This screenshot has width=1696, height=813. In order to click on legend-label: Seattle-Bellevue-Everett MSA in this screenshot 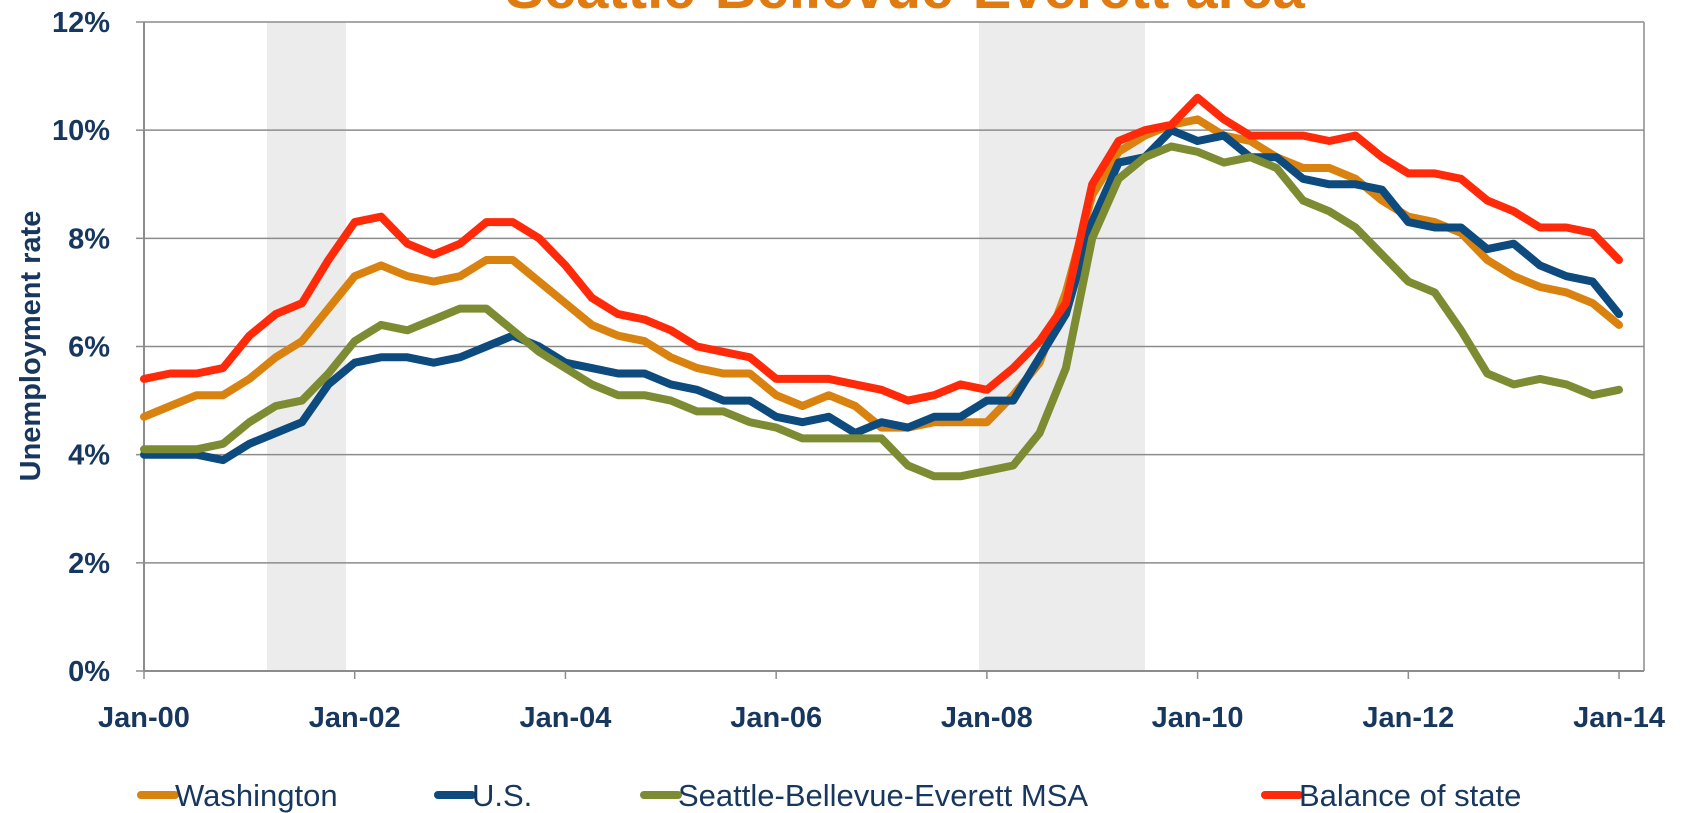, I will do `click(883, 795)`.